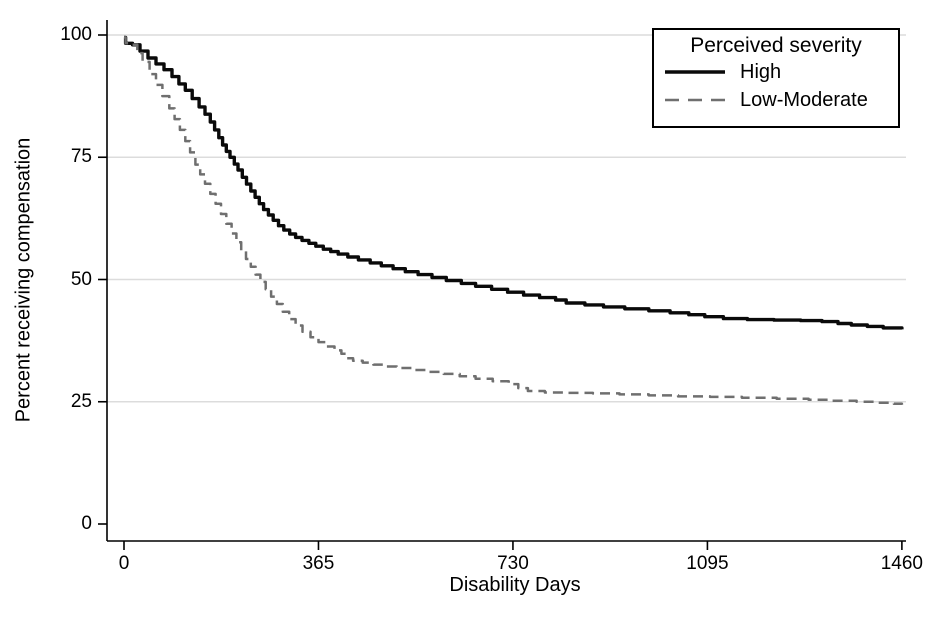 This screenshot has width=940, height=620. What do you see at coordinates (695, 100) in the screenshot?
I see `low-moderate-line-sample` at bounding box center [695, 100].